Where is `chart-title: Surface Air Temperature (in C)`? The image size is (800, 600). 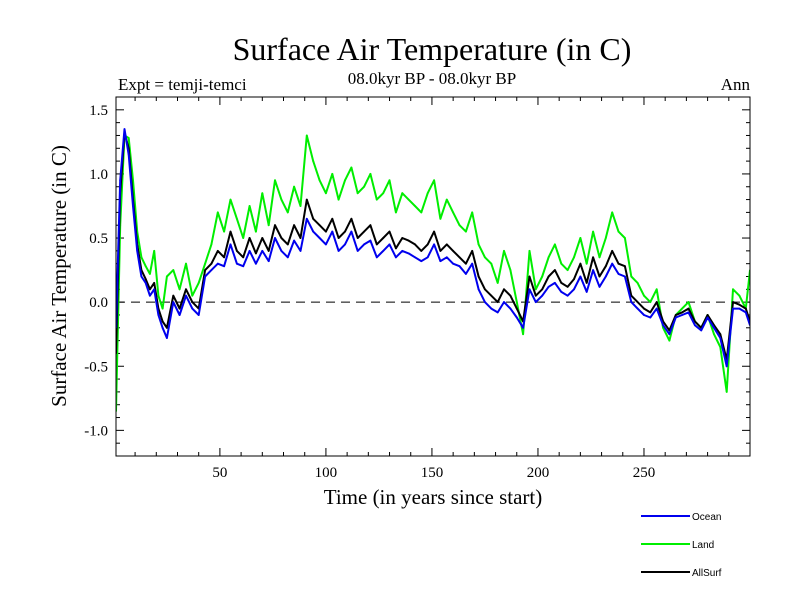 chart-title: Surface Air Temperature (in C) is located at coordinates (432, 49).